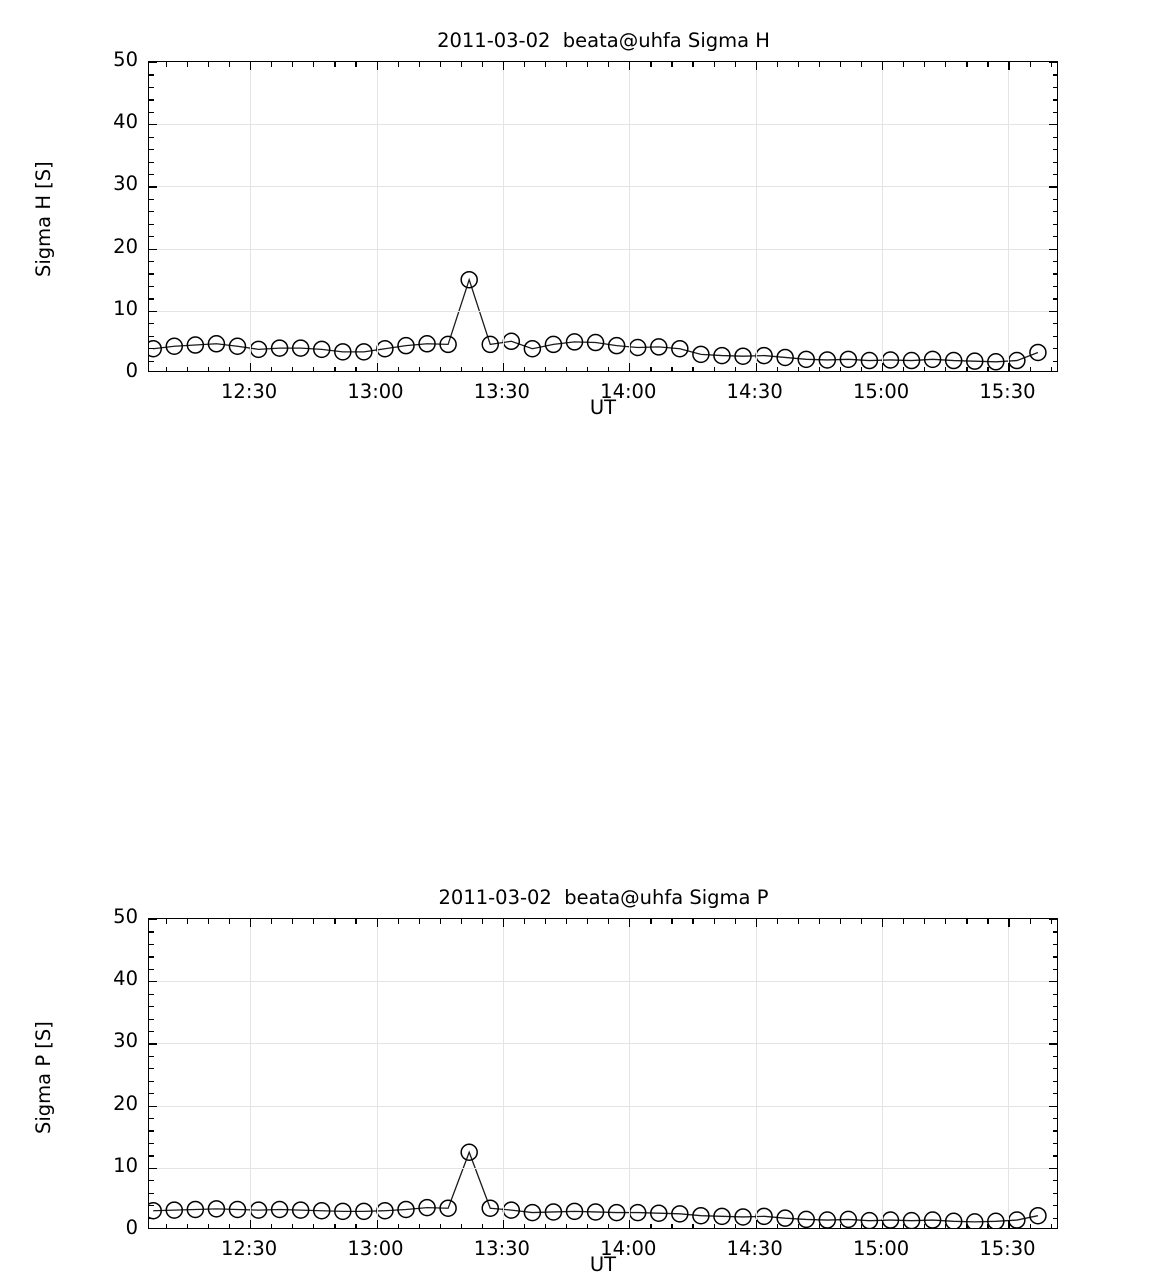  Describe the element at coordinates (99, 1103) in the screenshot. I see `y-axis-tick-label: 20` at that location.